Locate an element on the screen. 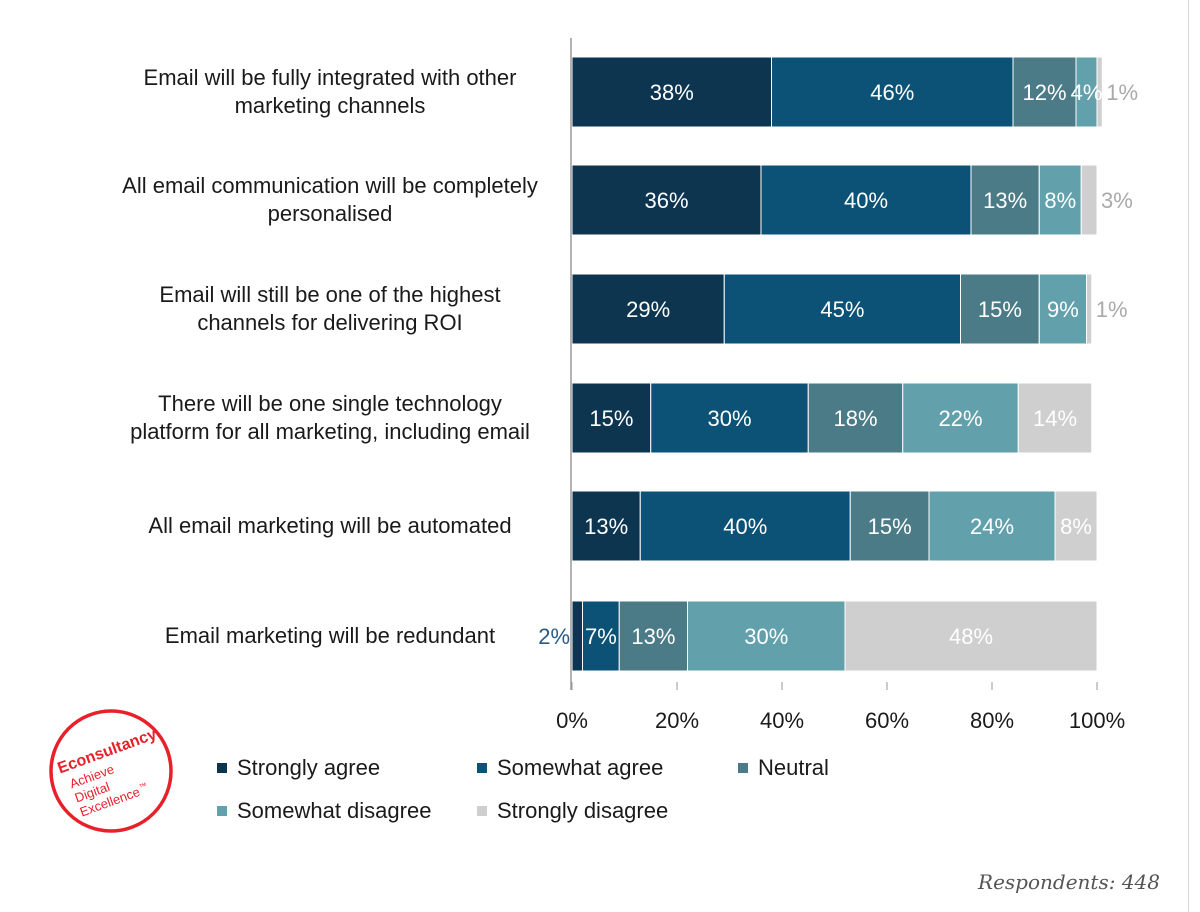 Image resolution: width=1200 pixels, height=912 pixels. data-label: 7% is located at coordinates (601, 636).